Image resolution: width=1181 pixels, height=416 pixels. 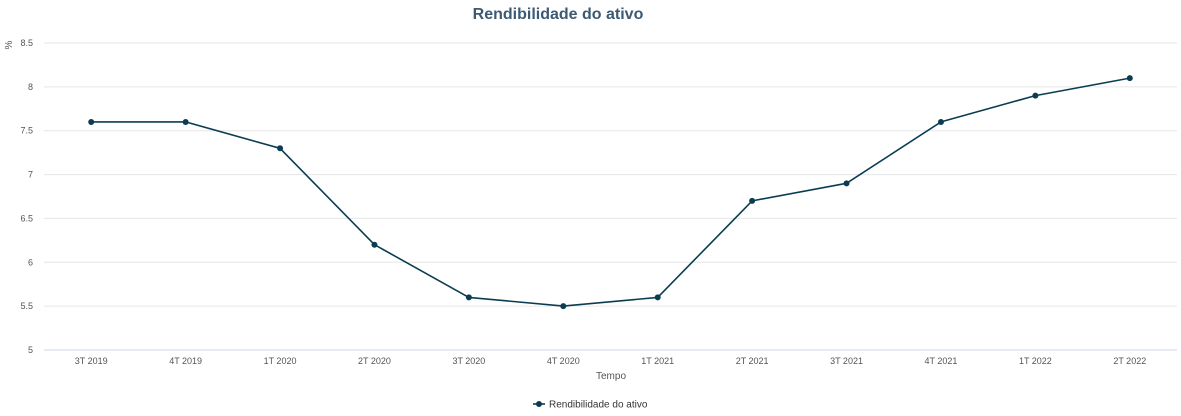 I want to click on x-tick-label: 3T 2019, so click(x=91, y=361).